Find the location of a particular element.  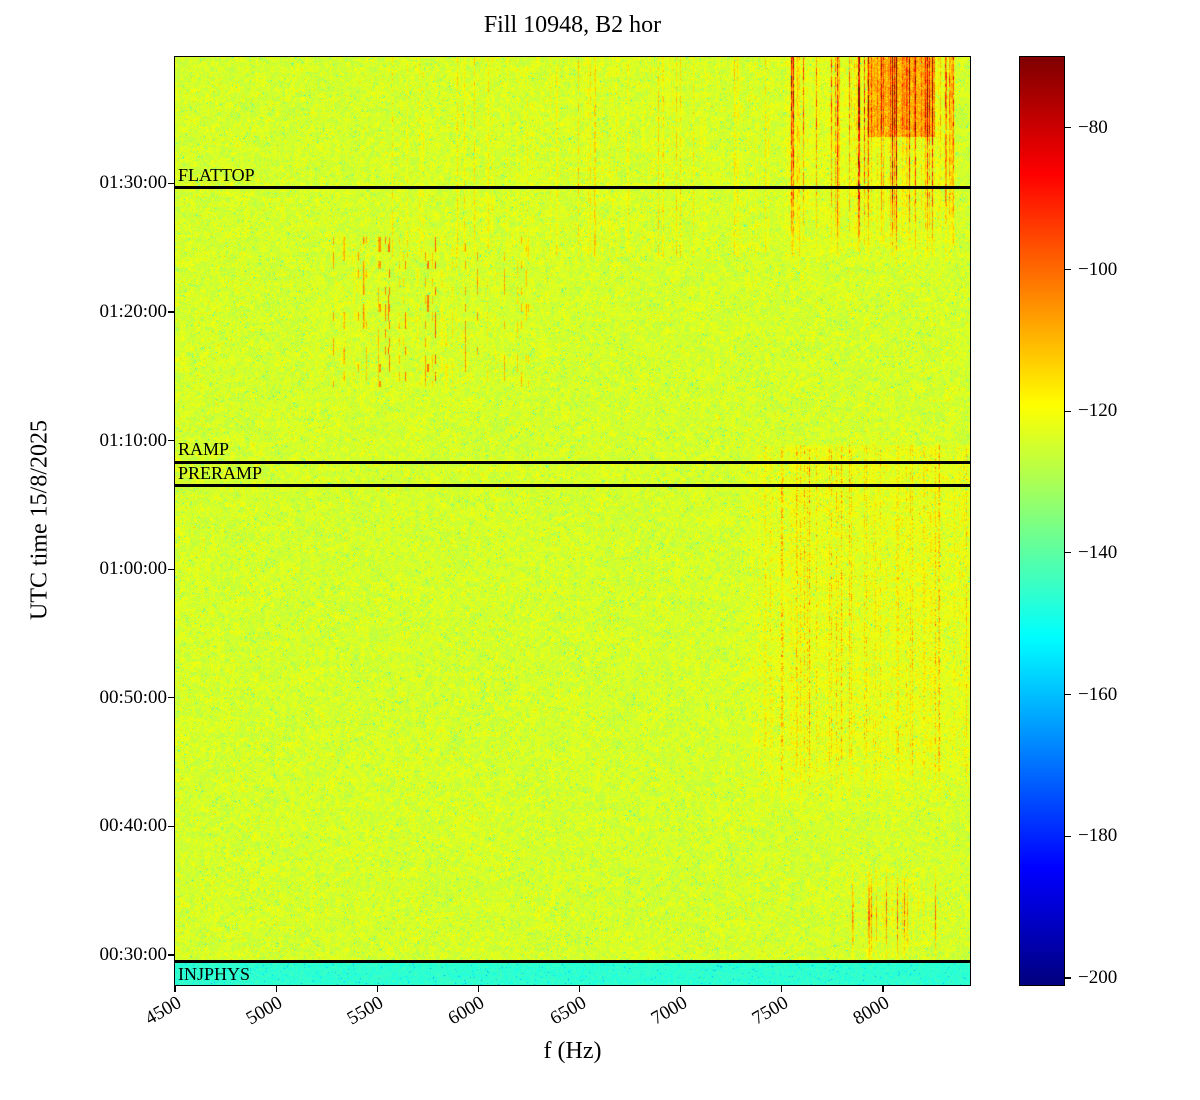

x-tick-label: 4500 is located at coordinates (163, 1011).